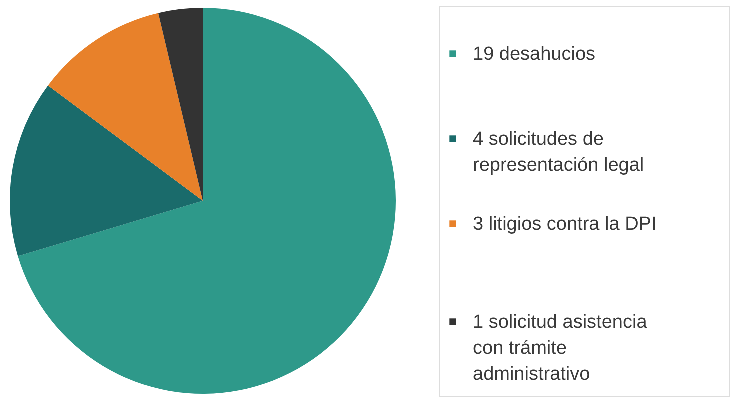  I want to click on legend-label: 4 solicitudes de representación legal, so click(558, 152).